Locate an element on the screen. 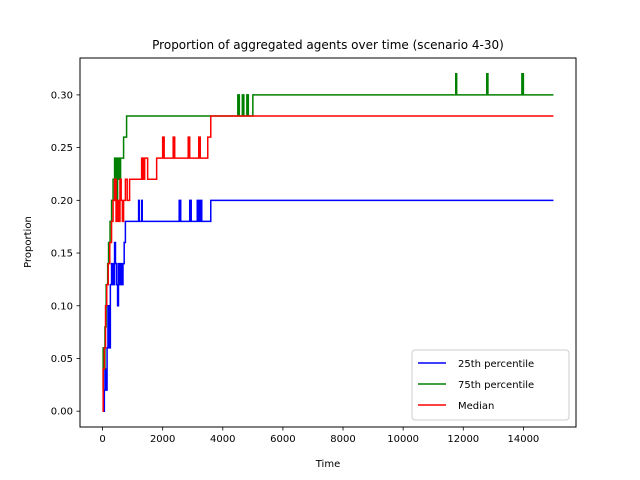 Image resolution: width=640 pixels, height=480 pixels. x-tick-label: 10000 is located at coordinates (403, 439).